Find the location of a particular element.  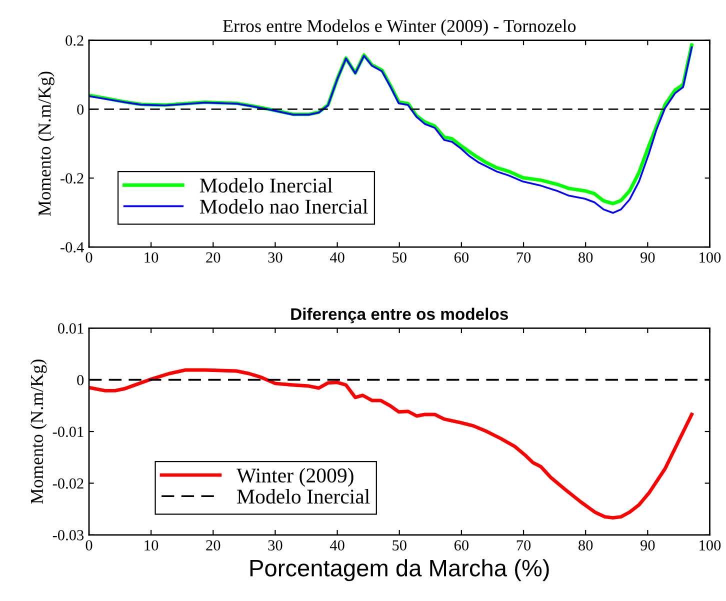

y-tick-label: 0.2 is located at coordinates (75, 40).